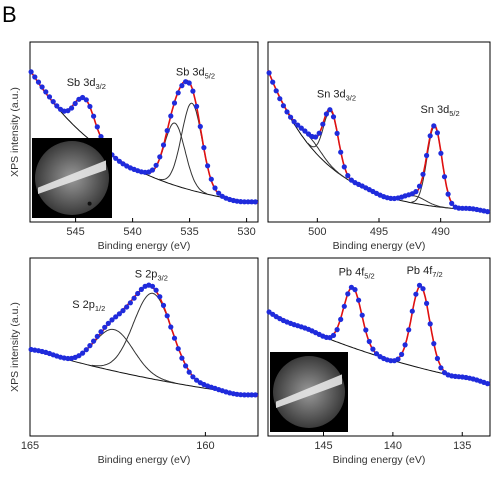 The image size is (498, 498). Describe the element at coordinates (336, 95) in the screenshot. I see `peak-label: Sn 3d3/2` at that location.